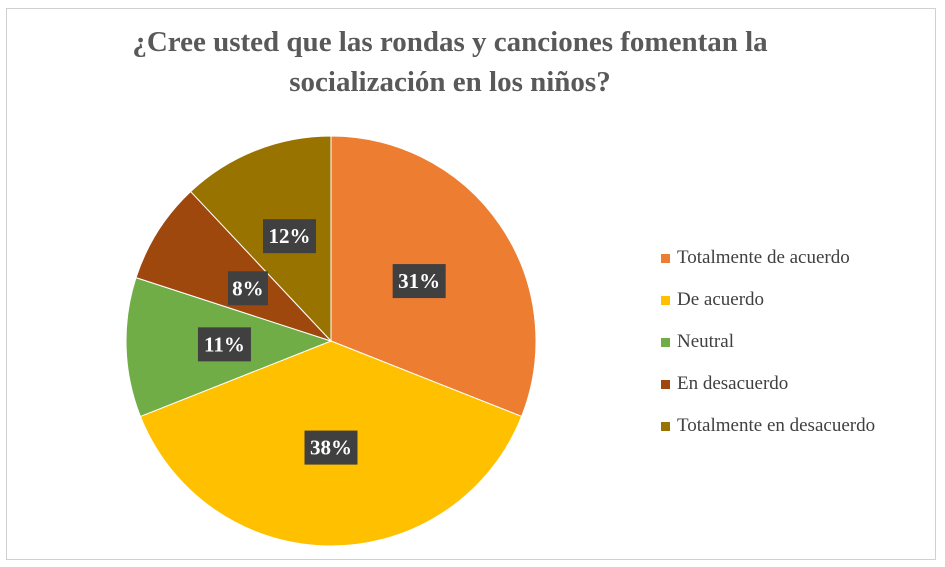  I want to click on legend-label: Totalmente en desacuerdo, so click(776, 425).